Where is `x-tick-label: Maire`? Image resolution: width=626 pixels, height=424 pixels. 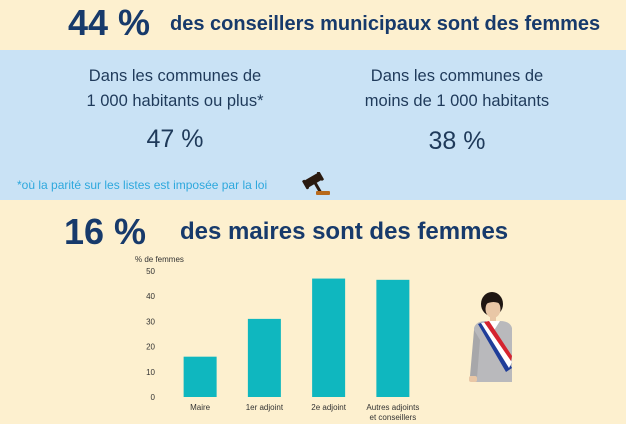
x-tick-label: Maire is located at coordinates (200, 407).